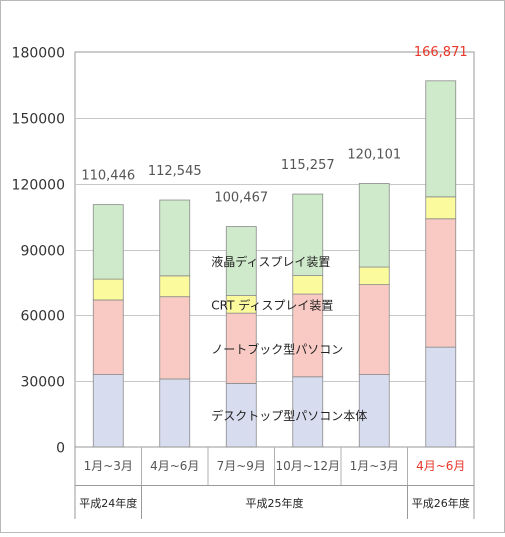 The image size is (505, 537). What do you see at coordinates (38, 54) in the screenshot?
I see `y-tick-label: 180000` at bounding box center [38, 54].